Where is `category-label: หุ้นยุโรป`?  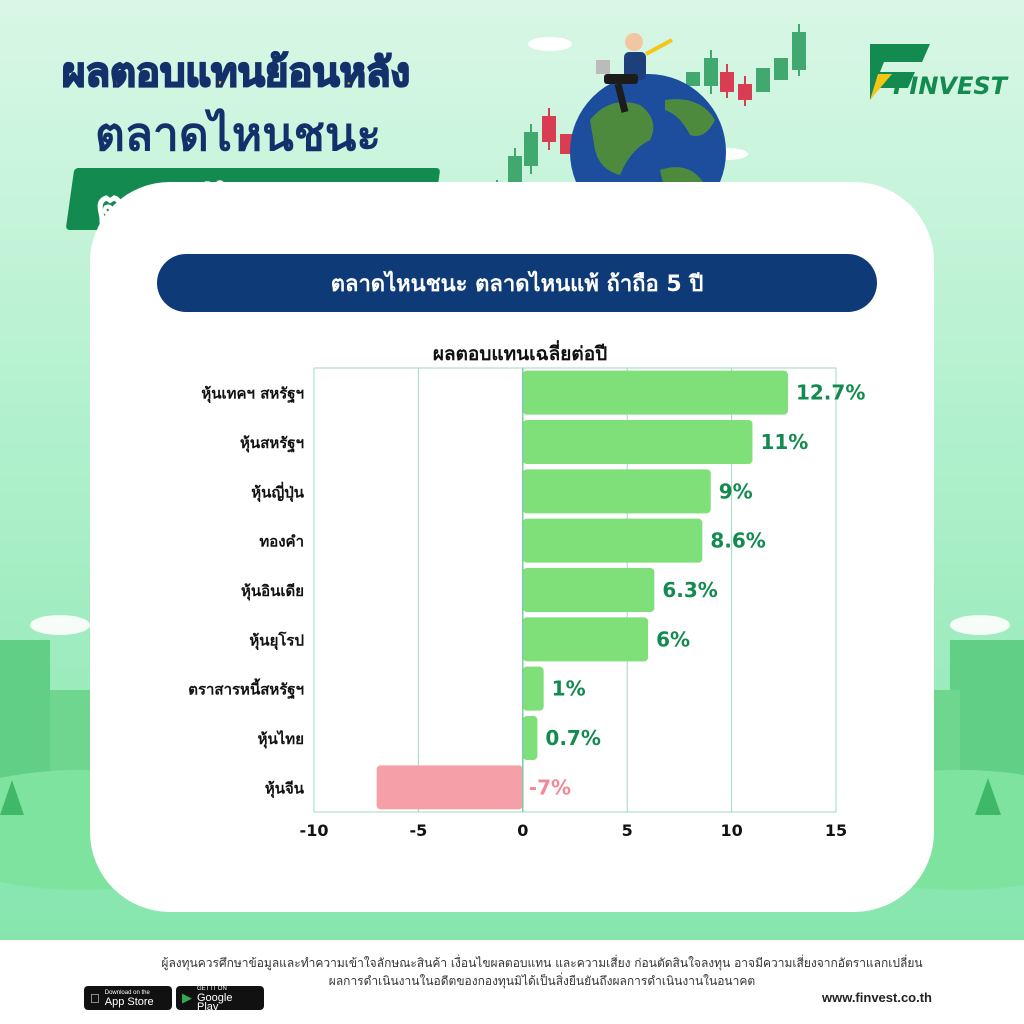 category-label: หุ้นยุโรป is located at coordinates (276, 640).